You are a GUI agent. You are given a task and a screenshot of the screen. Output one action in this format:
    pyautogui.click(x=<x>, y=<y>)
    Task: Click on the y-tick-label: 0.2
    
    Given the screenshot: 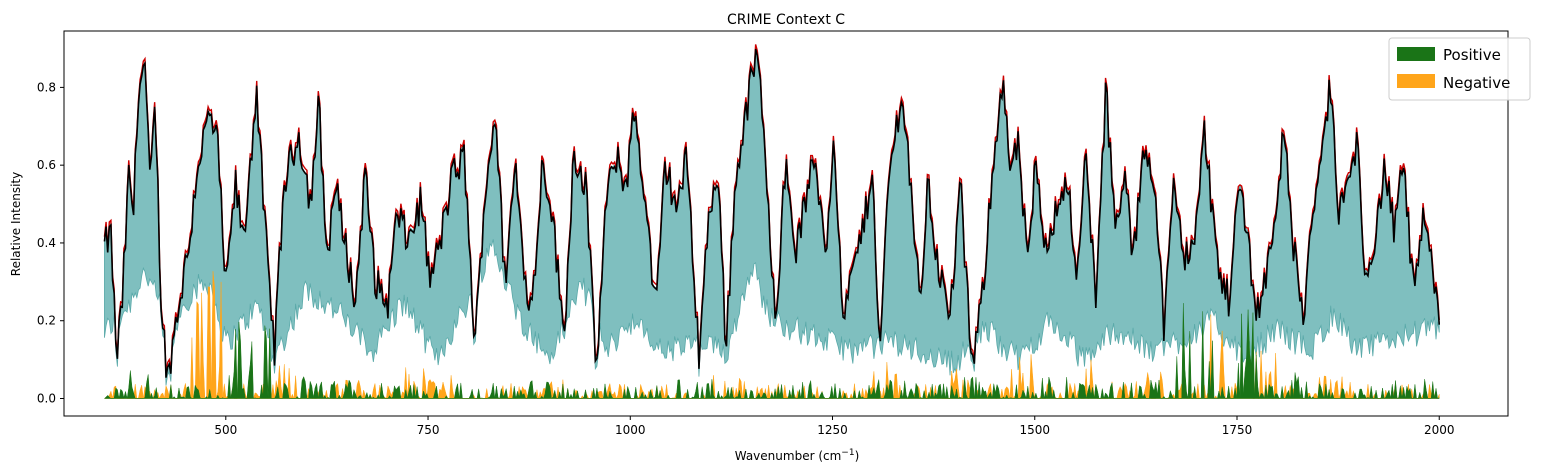 What is the action you would take?
    pyautogui.click(x=46, y=321)
    